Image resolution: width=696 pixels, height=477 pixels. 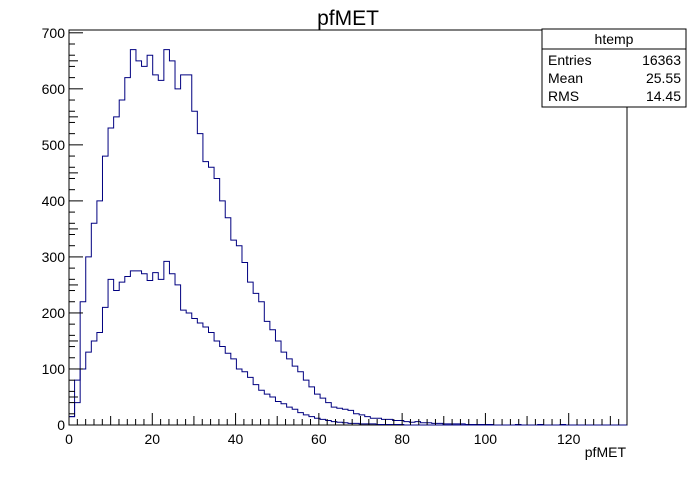 I want to click on stats-entries-value: 16363, so click(x=661, y=60).